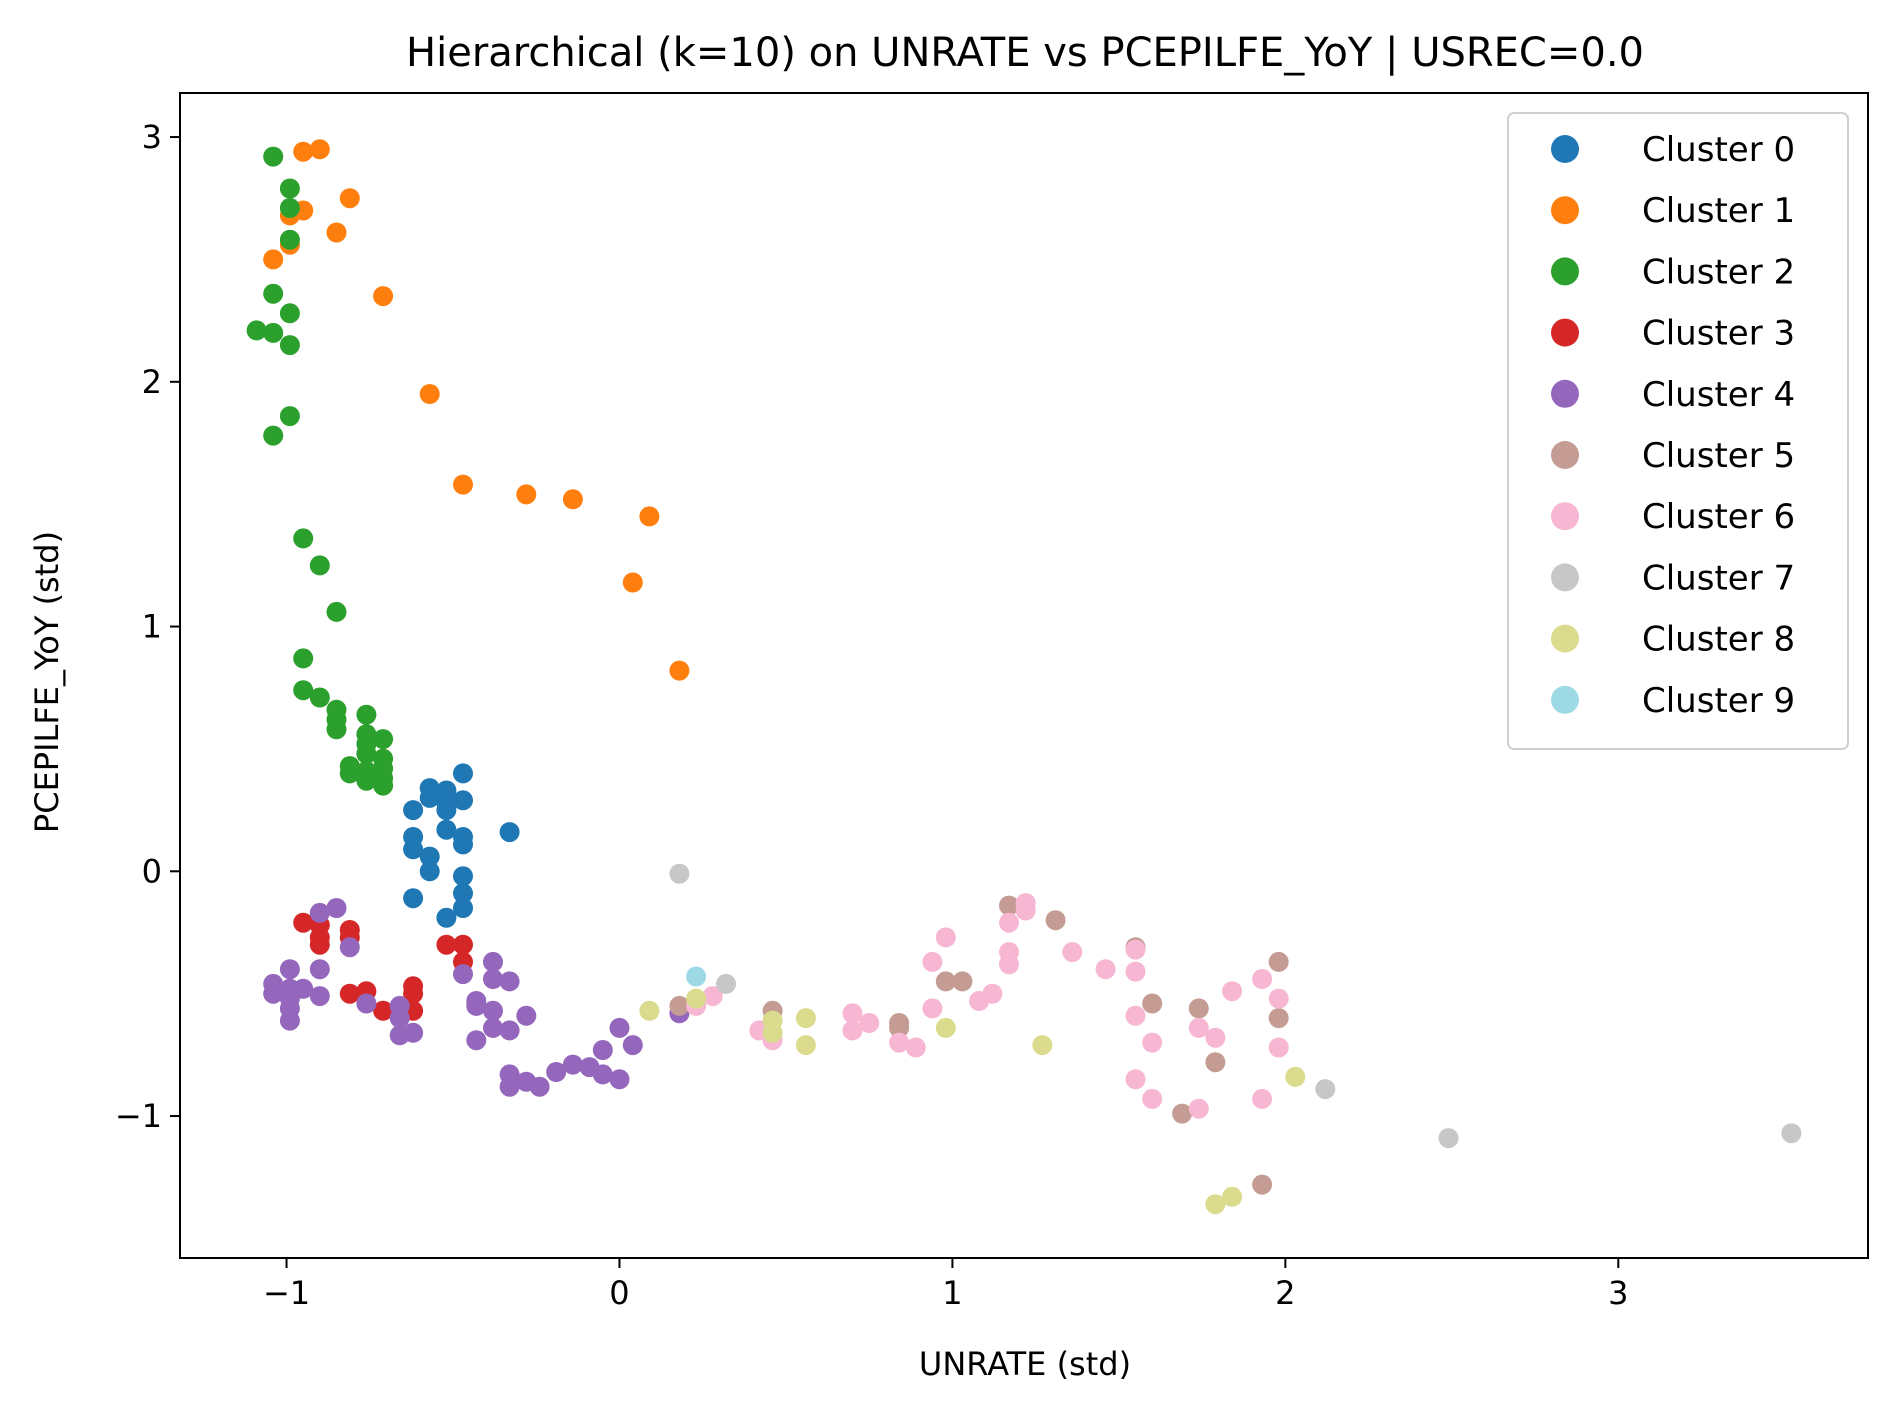  I want to click on legend-label-cluster-0: Cluster 0, so click(1718, 150).